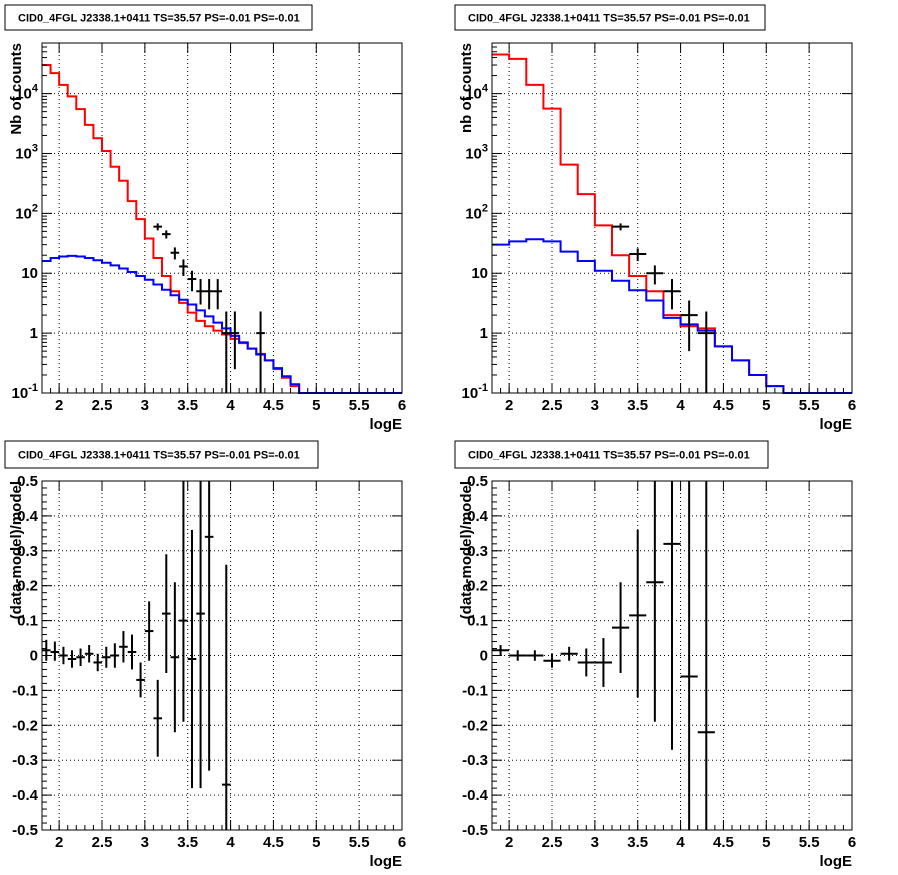  I want to click on y-axis-label: Nb of counts, so click(16, 89).